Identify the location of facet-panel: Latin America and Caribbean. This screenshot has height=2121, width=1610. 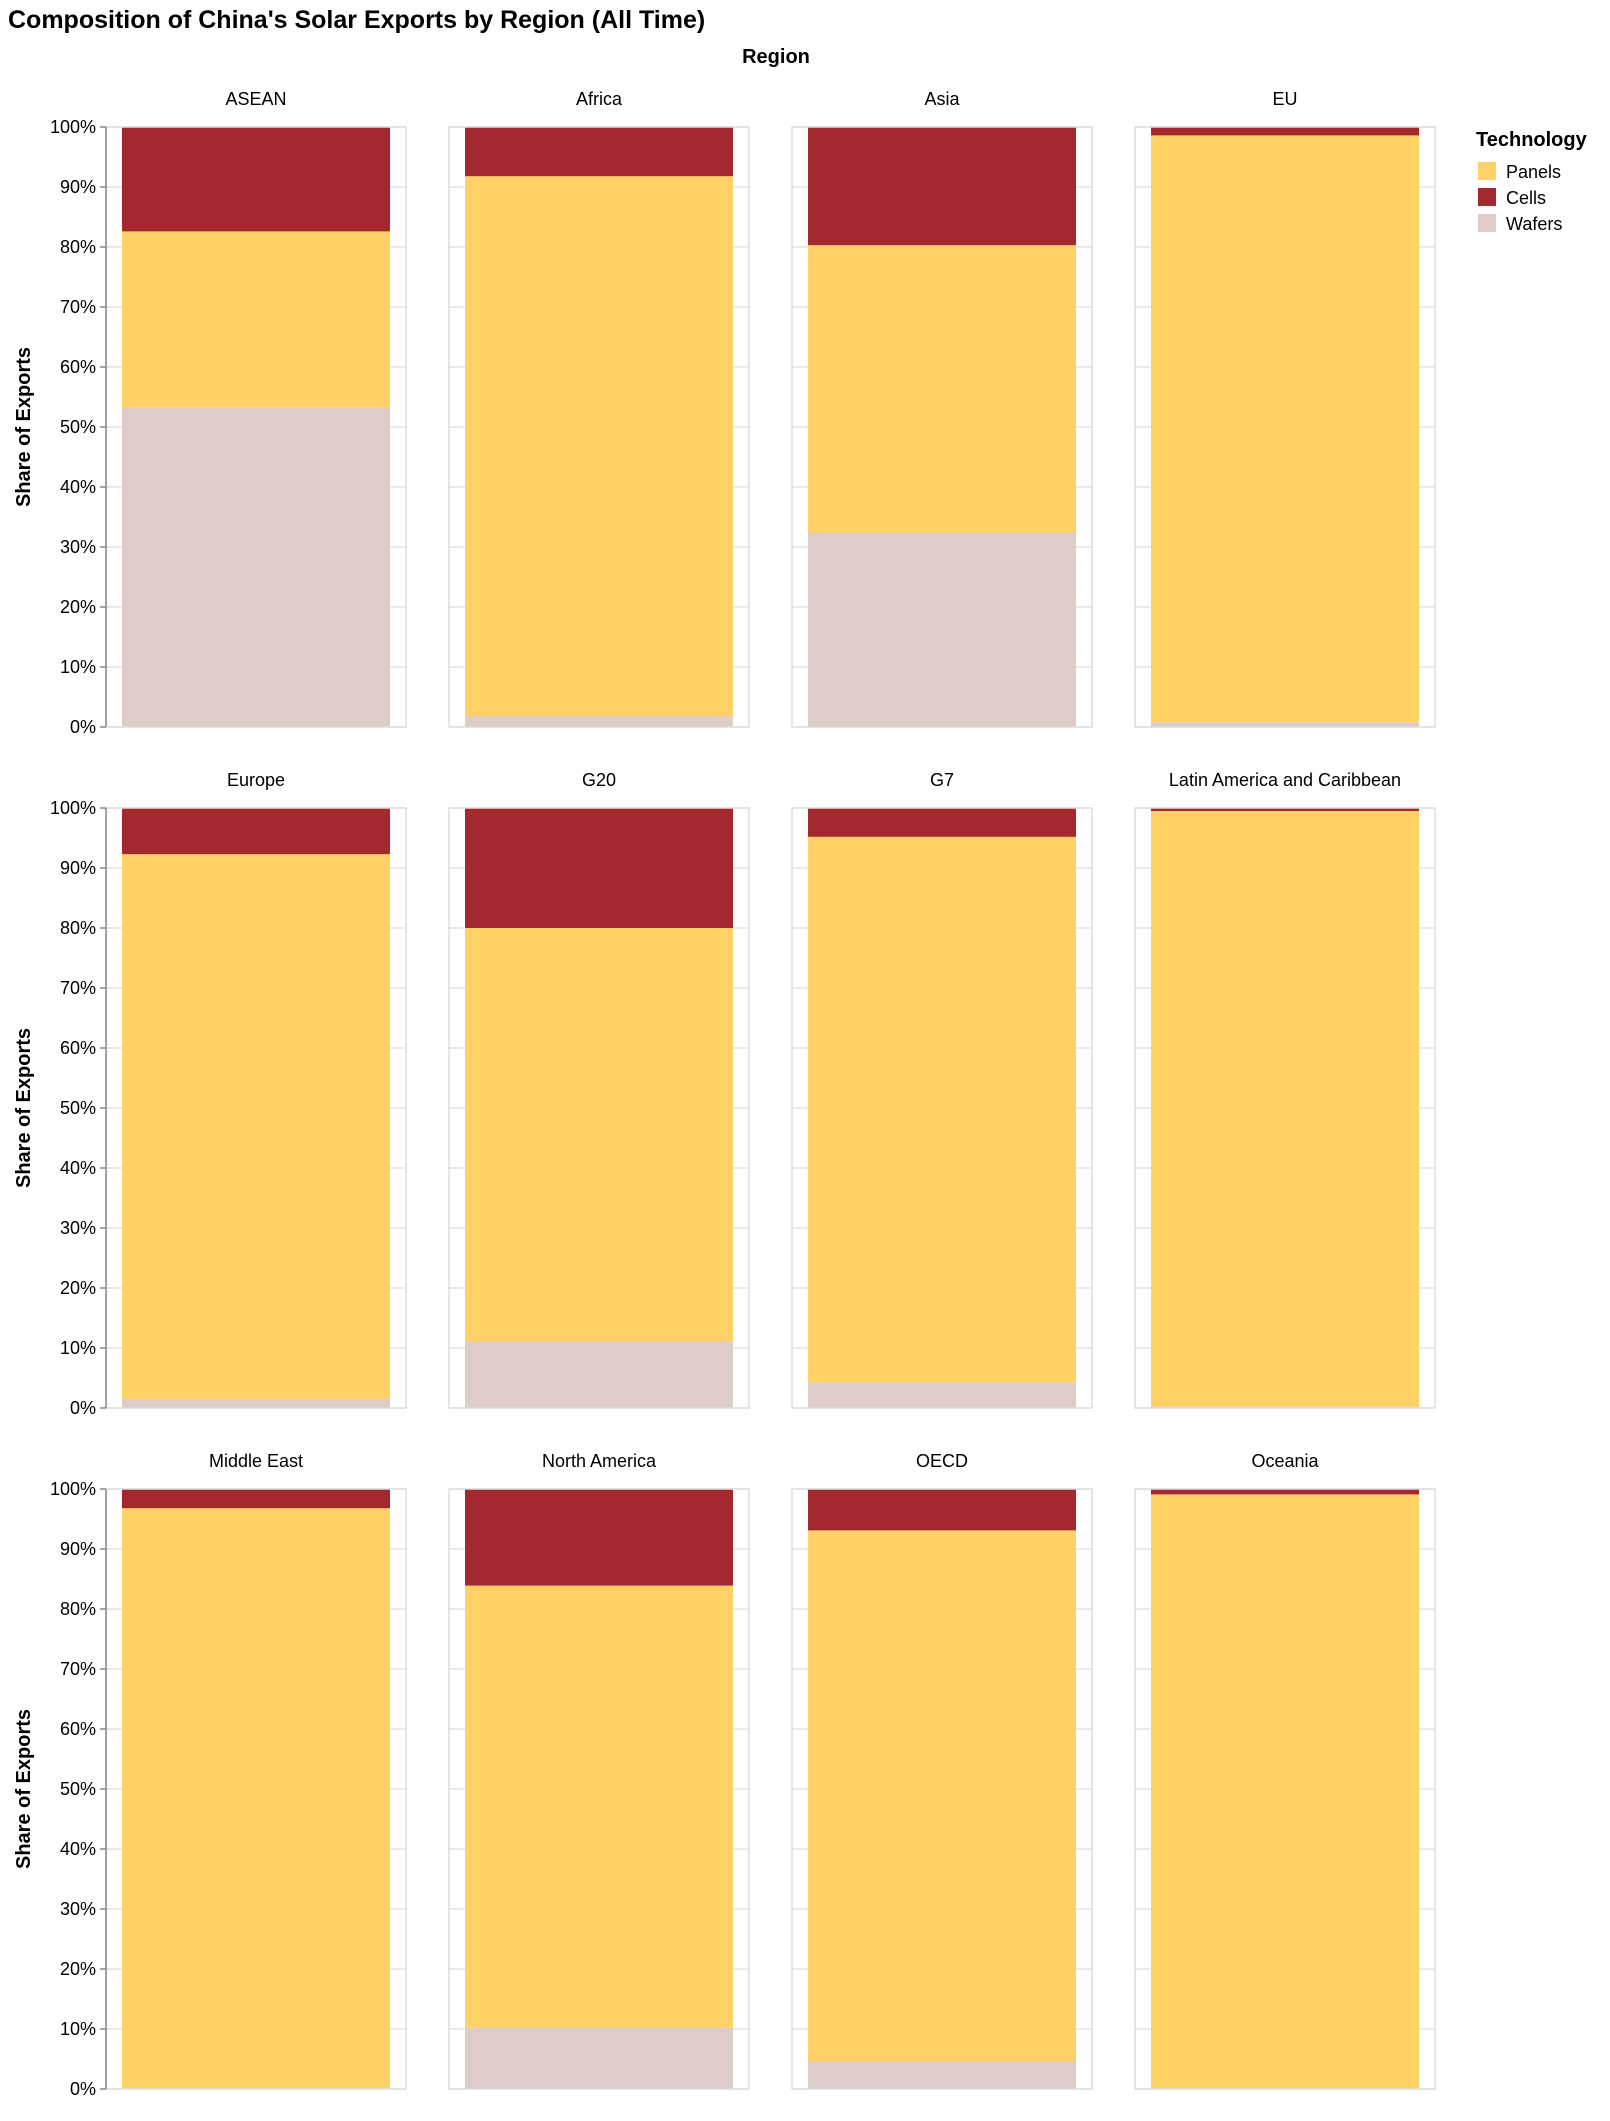
(1285, 1089).